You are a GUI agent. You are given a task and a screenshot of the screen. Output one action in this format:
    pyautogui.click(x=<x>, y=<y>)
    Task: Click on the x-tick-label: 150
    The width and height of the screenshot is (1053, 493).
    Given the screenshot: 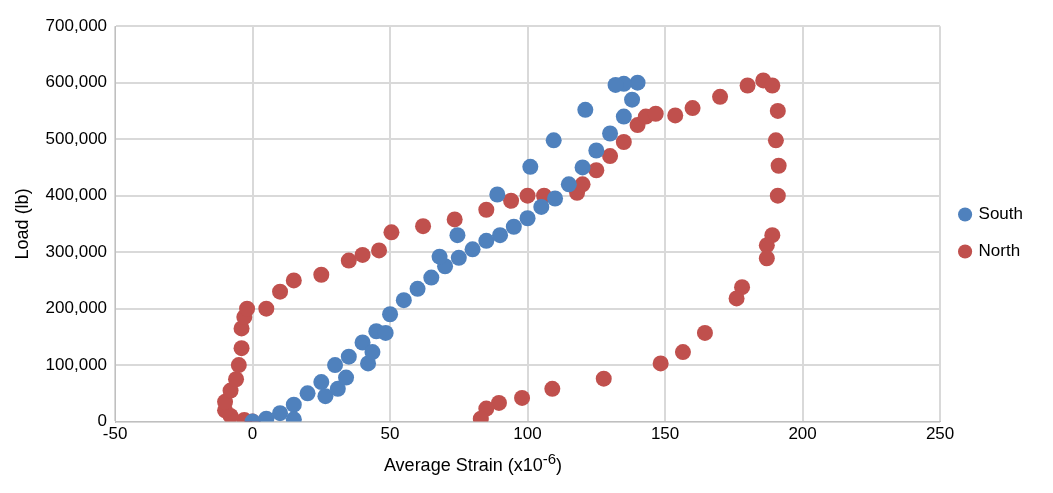 What is the action you would take?
    pyautogui.click(x=665, y=434)
    